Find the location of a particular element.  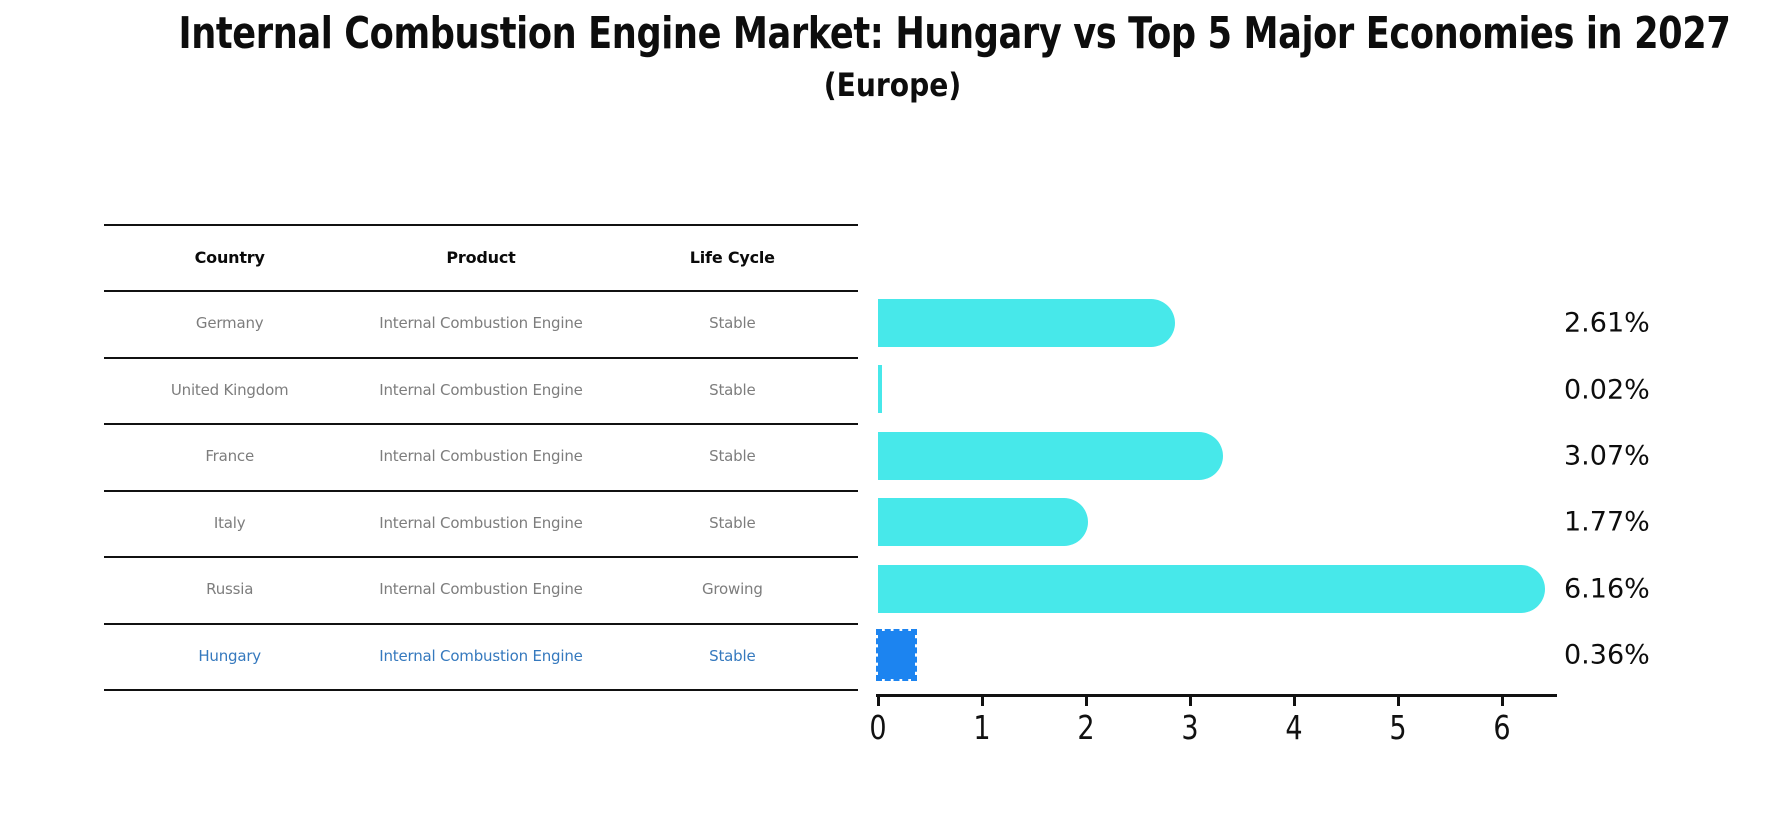

cell-country: Germany is located at coordinates (229, 323).